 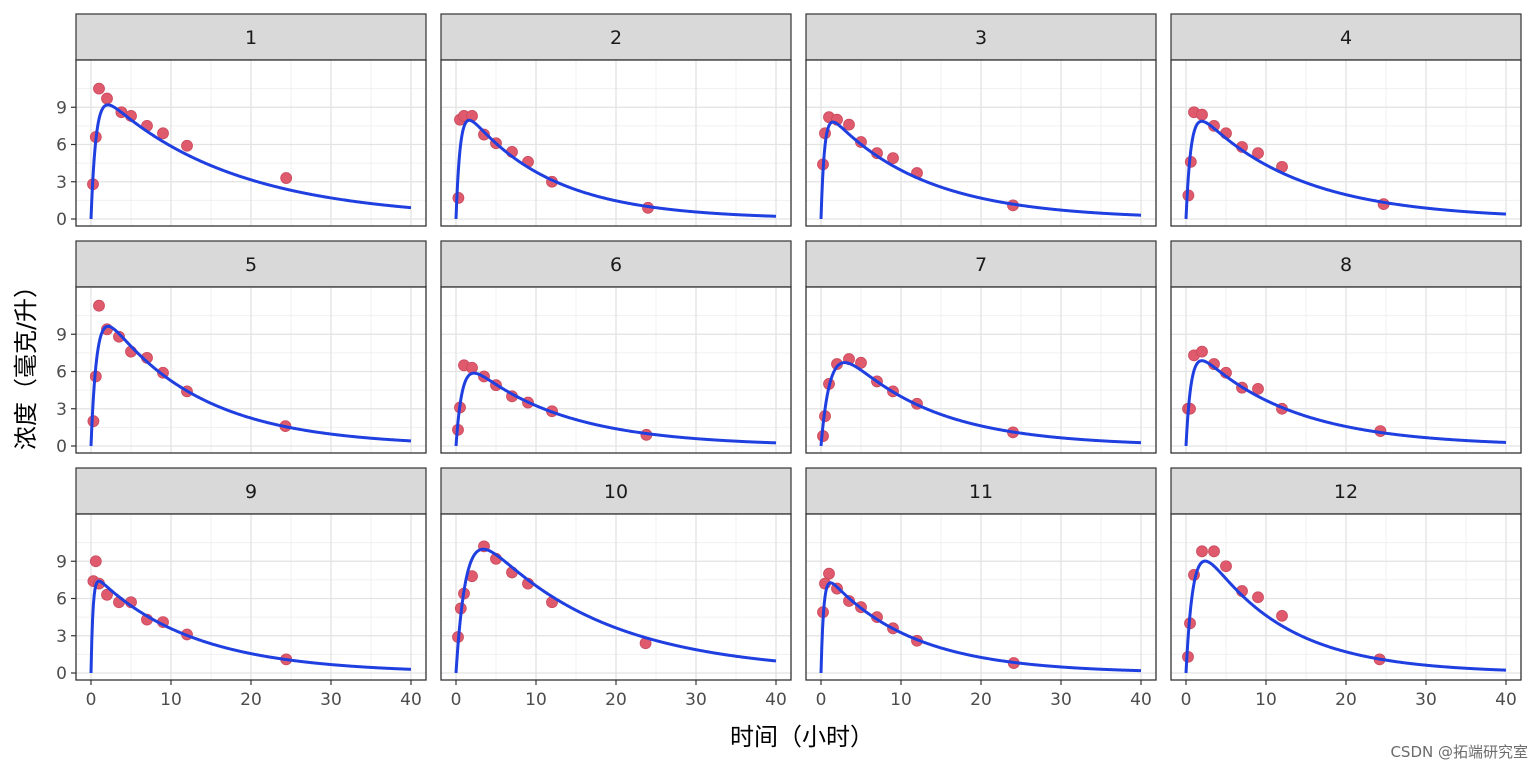 I want to click on panel-9: 9 0 3 6 9 0 10 20 30 40, so click(x=241, y=588).